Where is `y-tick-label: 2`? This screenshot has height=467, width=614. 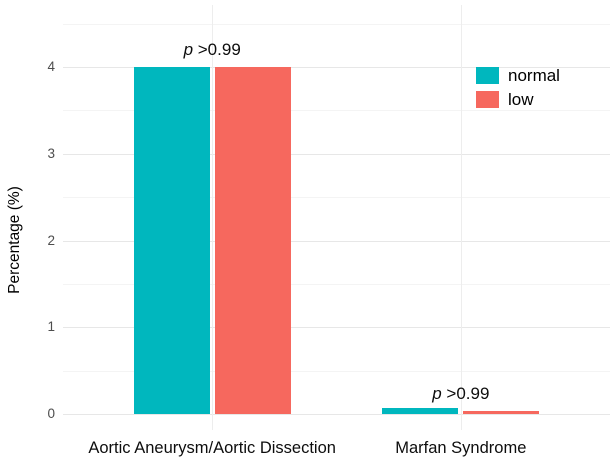 y-tick-label: 2 is located at coordinates (51, 240).